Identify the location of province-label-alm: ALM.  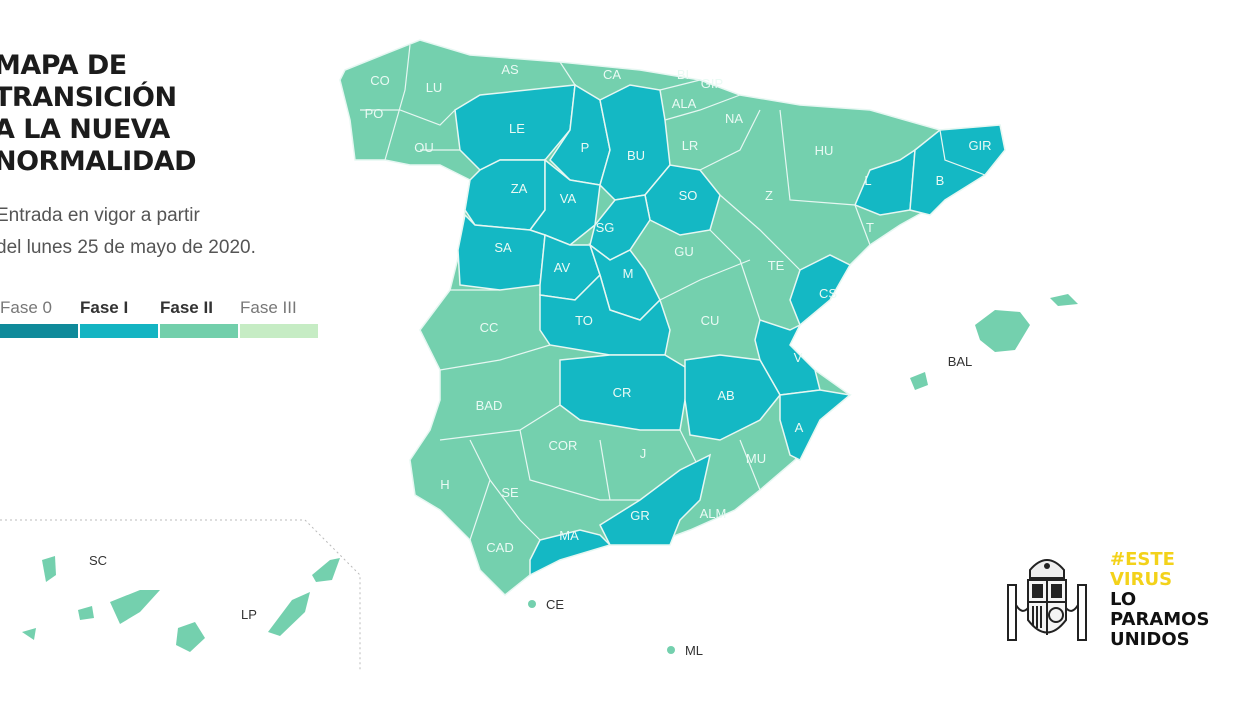
(713, 513).